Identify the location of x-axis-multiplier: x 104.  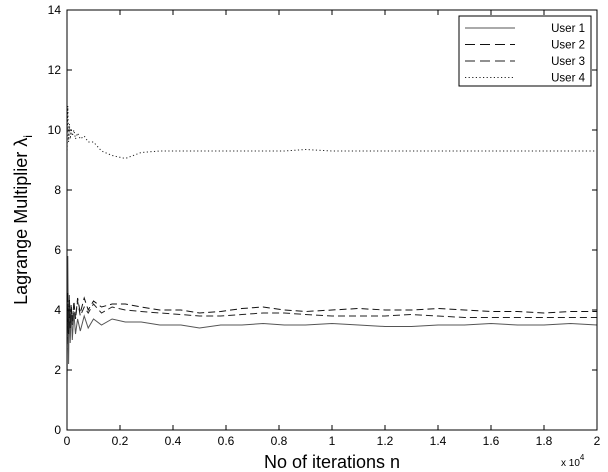
(573, 461).